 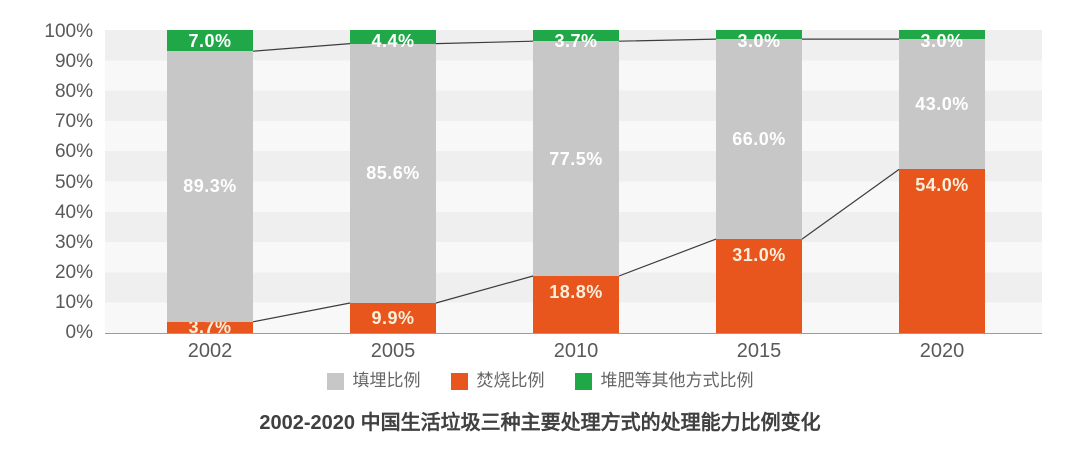 What do you see at coordinates (79, 332) in the screenshot?
I see `y-tick-label: 0%` at bounding box center [79, 332].